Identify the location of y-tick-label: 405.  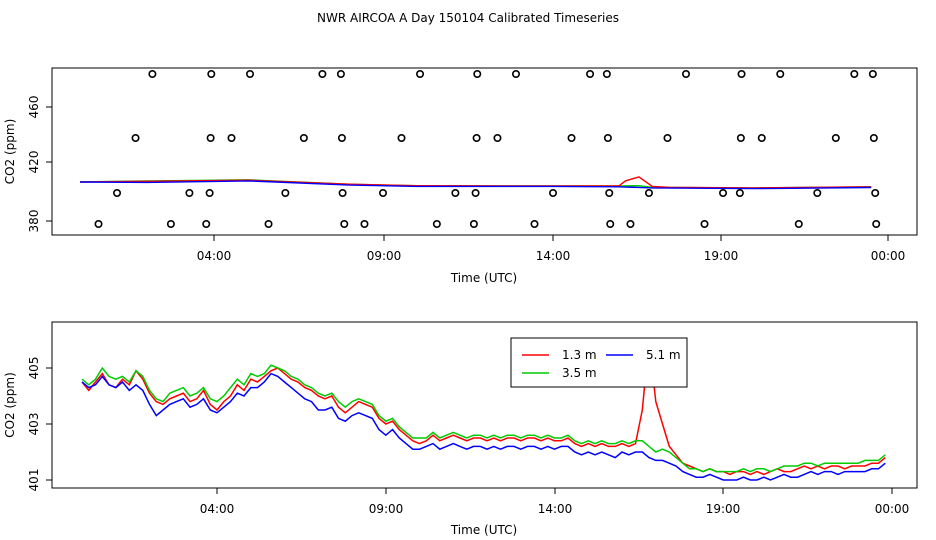
(34, 368).